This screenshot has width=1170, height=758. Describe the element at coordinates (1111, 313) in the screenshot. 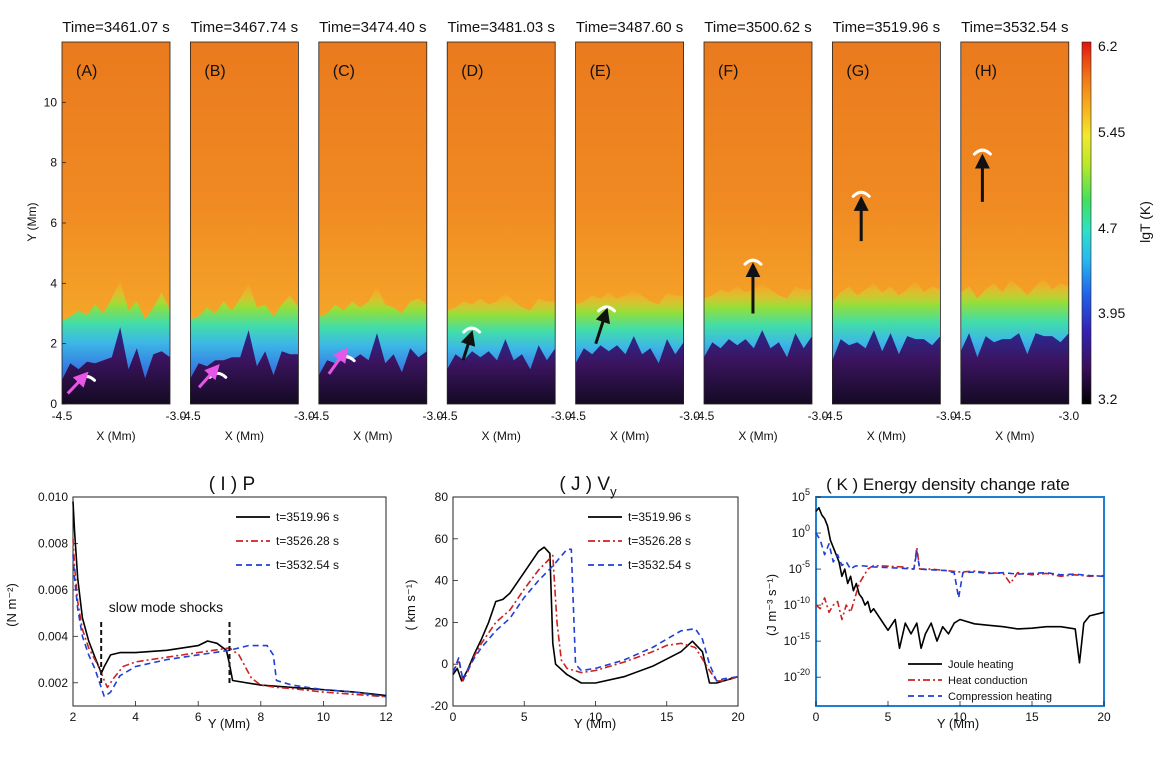

I see `colorbar-tick-3: 3.95` at that location.